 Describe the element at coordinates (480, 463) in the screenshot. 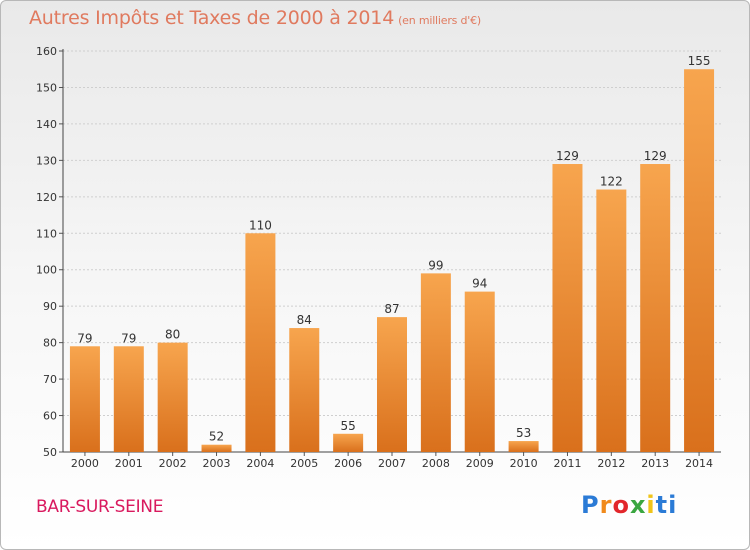

I see `x-tick-label: 2009` at that location.